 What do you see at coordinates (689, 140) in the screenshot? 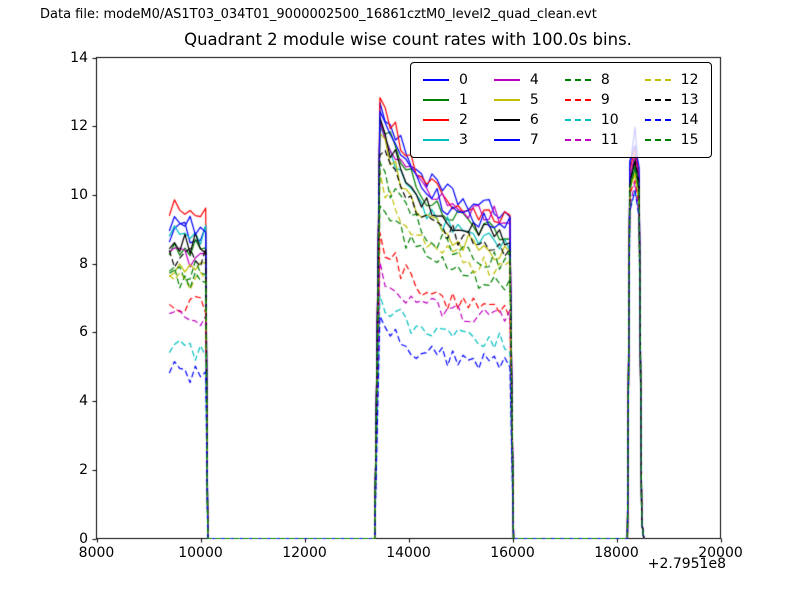
I see `legend-label: 15` at bounding box center [689, 140].